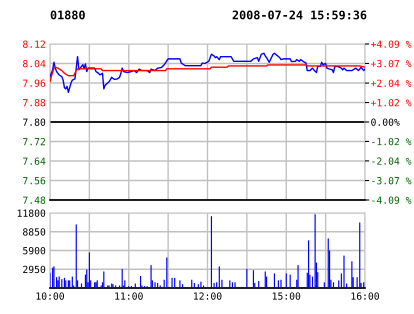  What do you see at coordinates (34, 64) in the screenshot?
I see `y-tick-label: 8.04` at bounding box center [34, 64].